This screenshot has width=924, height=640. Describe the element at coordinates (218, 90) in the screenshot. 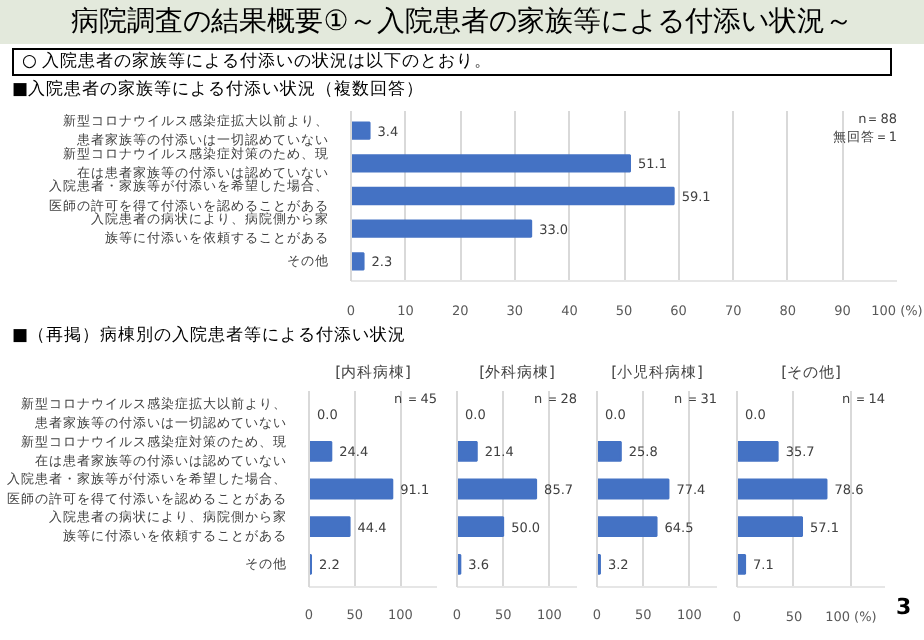

I see `text: ■入院患者の家族等による付添い状況（複数回答）` at that location.